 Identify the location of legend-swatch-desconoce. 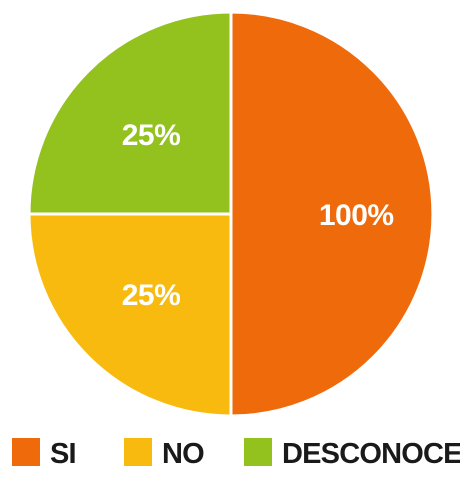
(258, 452).